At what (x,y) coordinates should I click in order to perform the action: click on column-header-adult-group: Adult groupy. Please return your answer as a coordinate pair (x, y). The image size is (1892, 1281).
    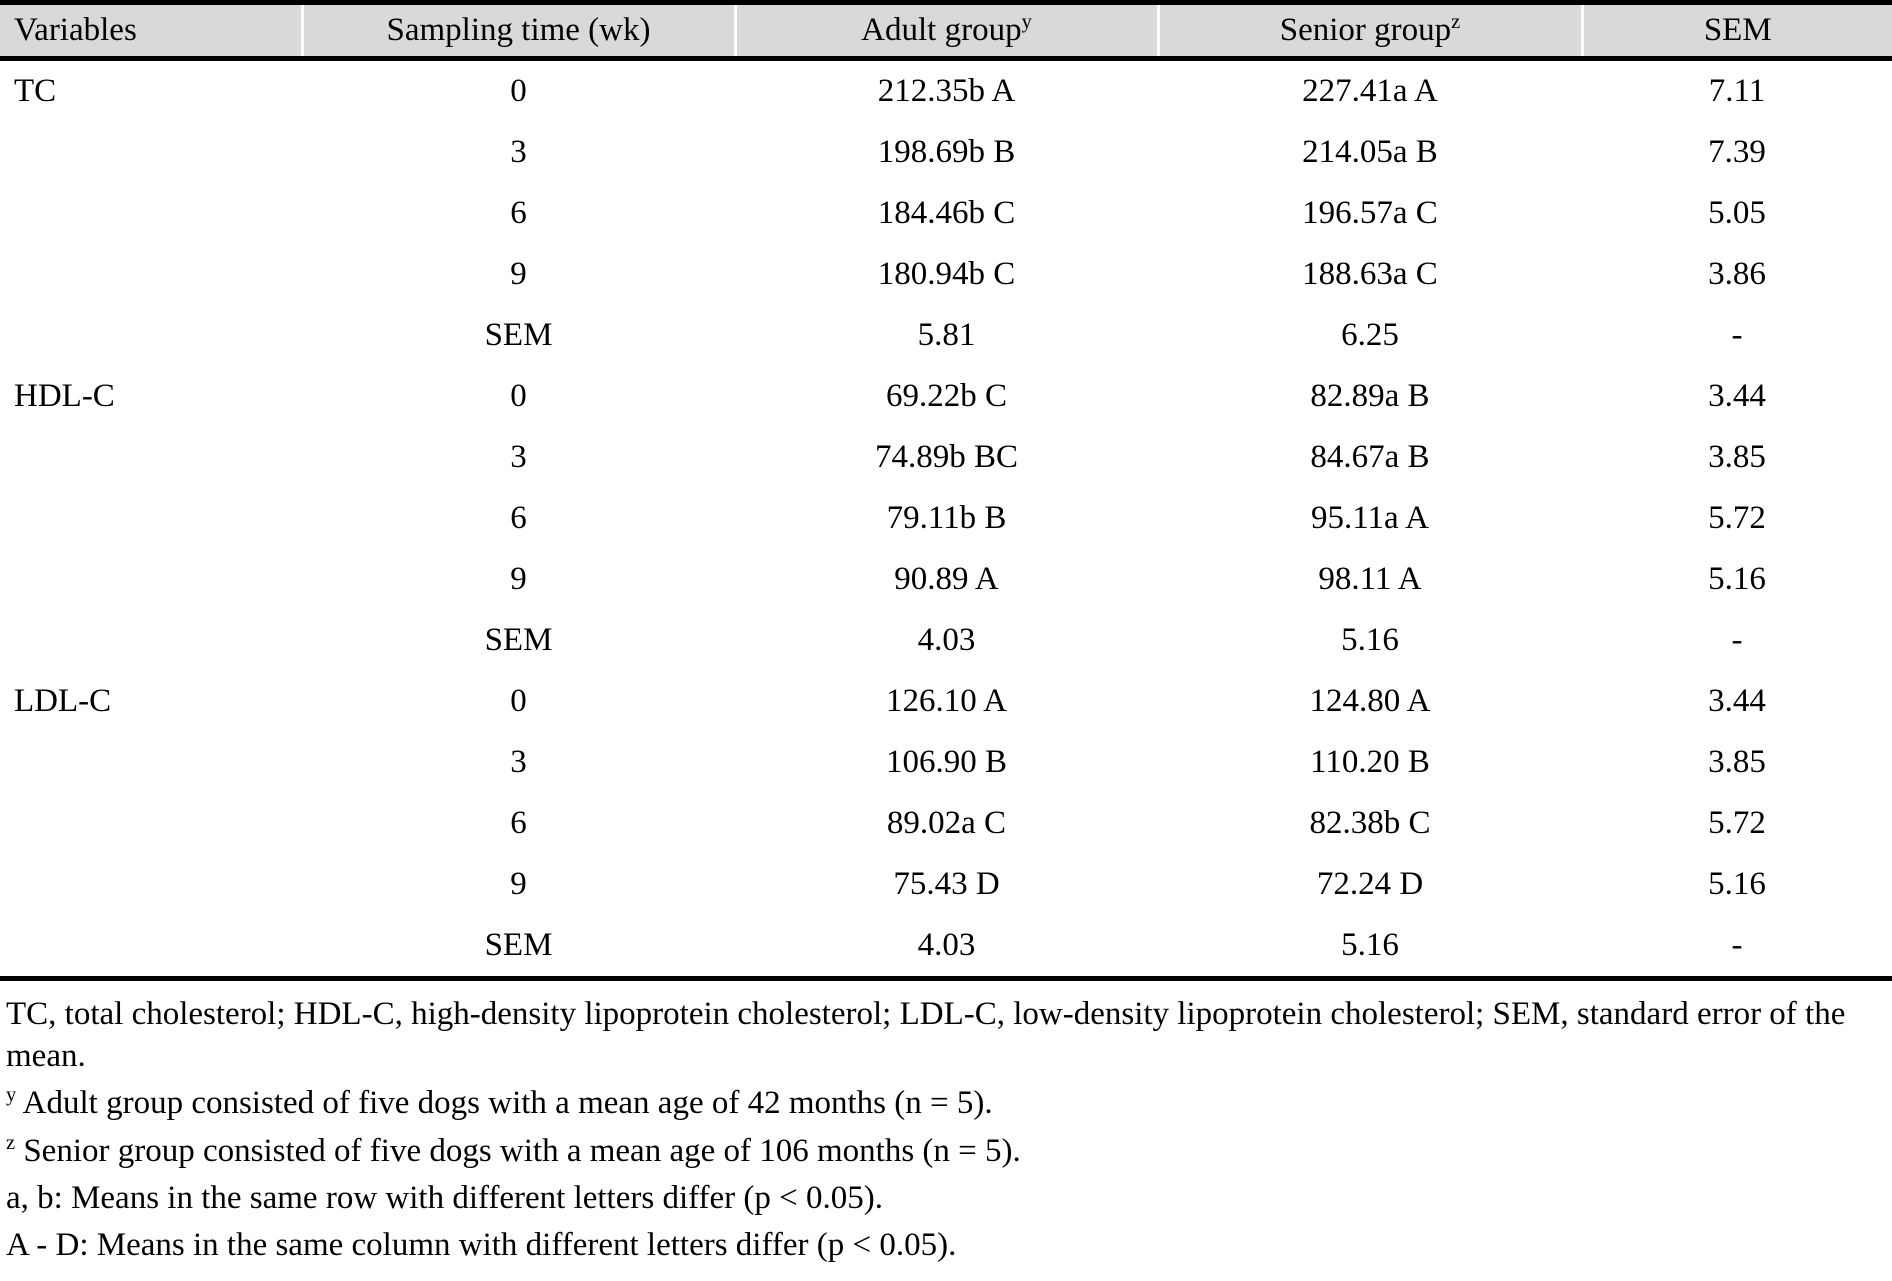
    Looking at the image, I should click on (945, 31).